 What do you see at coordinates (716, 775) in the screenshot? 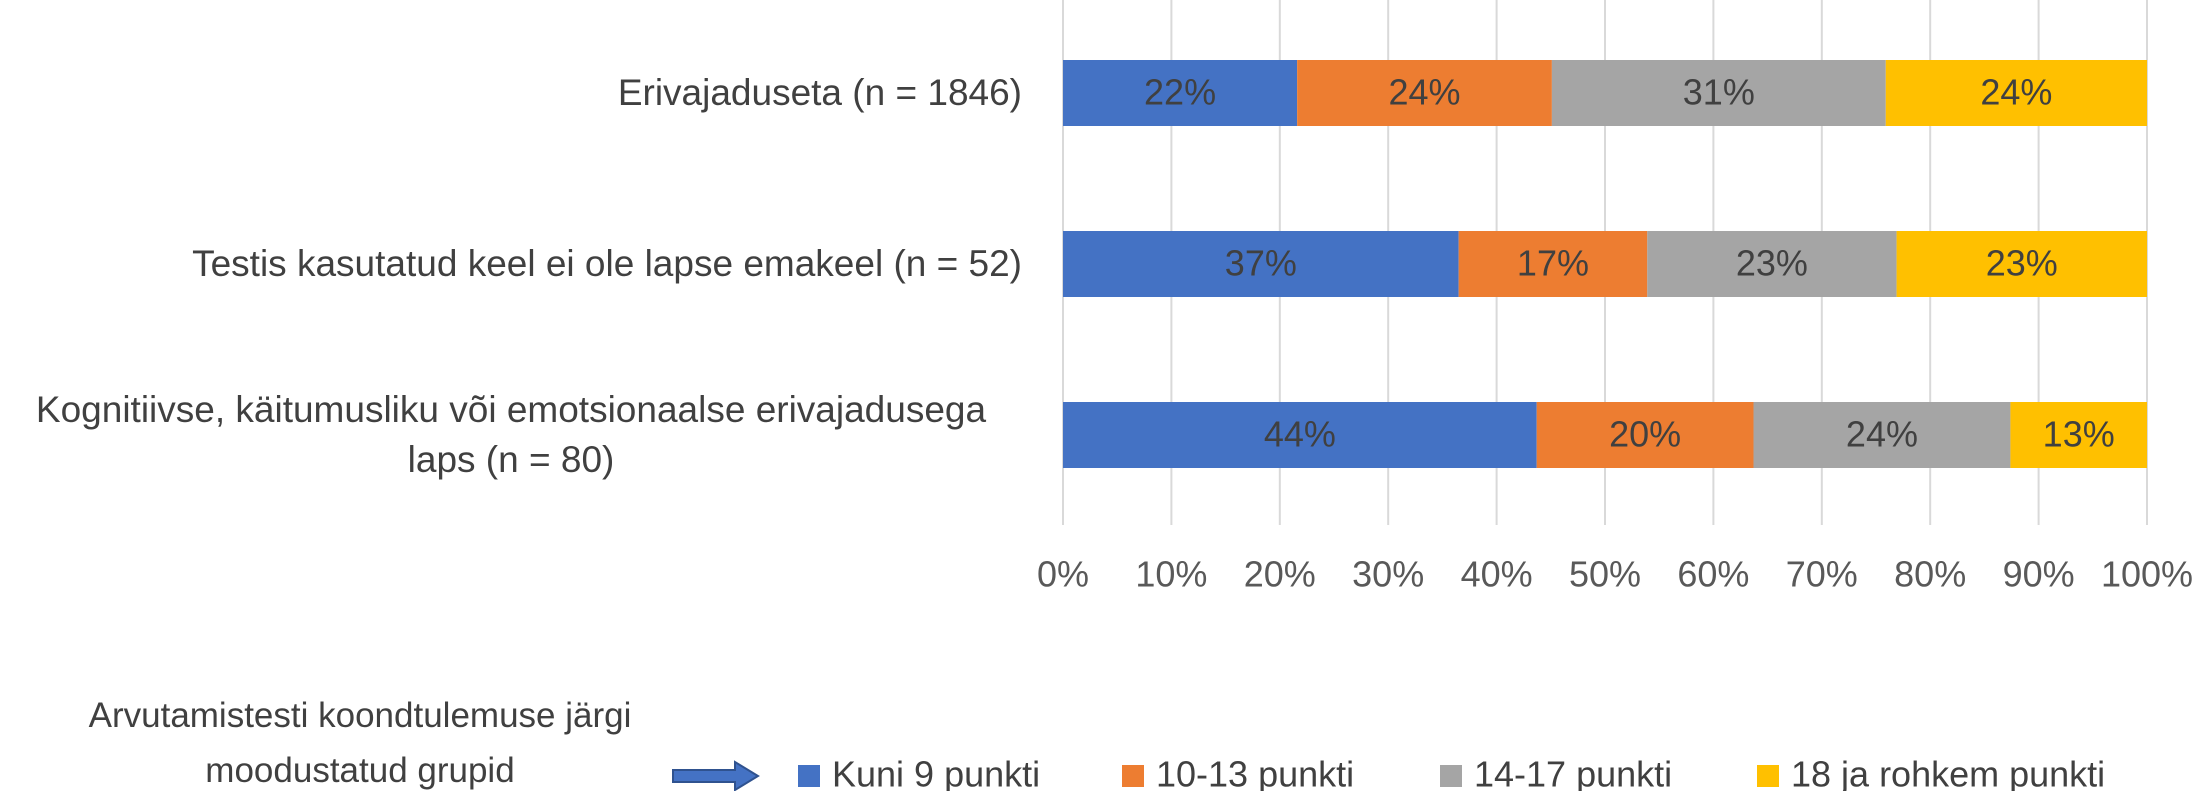
I see `legend-arrow` at bounding box center [716, 775].